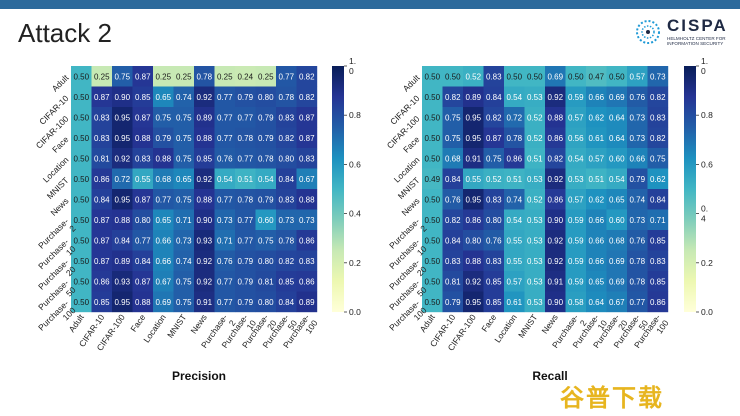 Image resolution: width=740 pixels, height=416 pixels. I want to click on cell-value-label: 0.81, so click(102, 158).